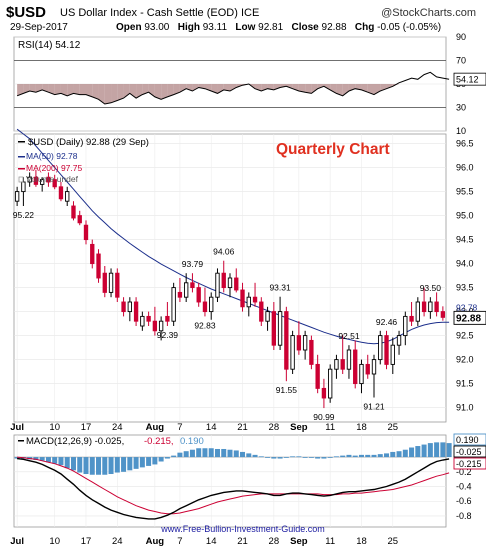  Describe the element at coordinates (192, 441) in the screenshot. I see `macd-hist-legend-label: 0.190` at that location.